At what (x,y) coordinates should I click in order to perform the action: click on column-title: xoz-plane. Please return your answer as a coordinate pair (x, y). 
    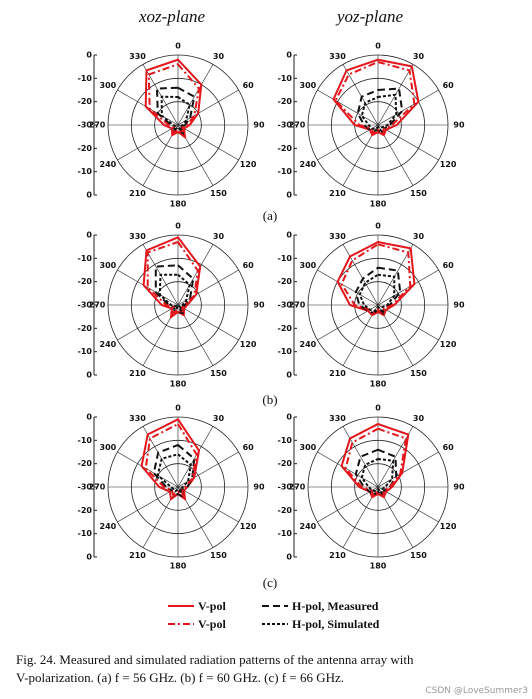
    Looking at the image, I should click on (172, 16).